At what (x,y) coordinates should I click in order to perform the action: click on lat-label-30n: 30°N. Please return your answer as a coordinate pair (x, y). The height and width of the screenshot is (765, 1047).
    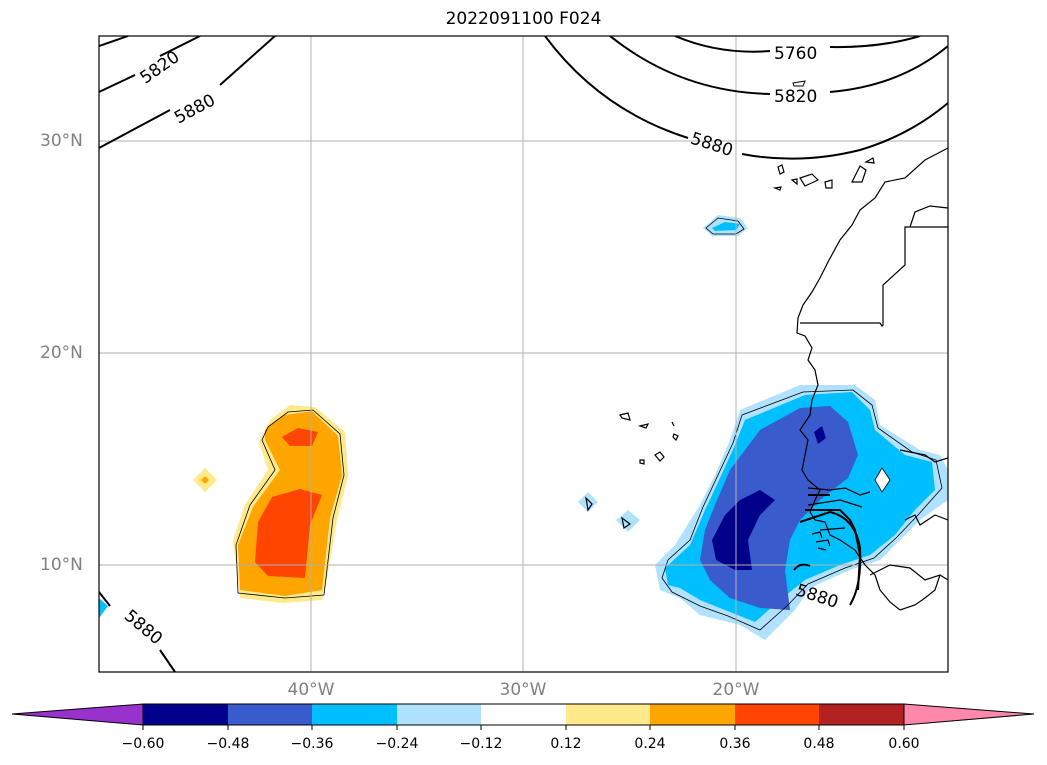
    Looking at the image, I should click on (61, 141).